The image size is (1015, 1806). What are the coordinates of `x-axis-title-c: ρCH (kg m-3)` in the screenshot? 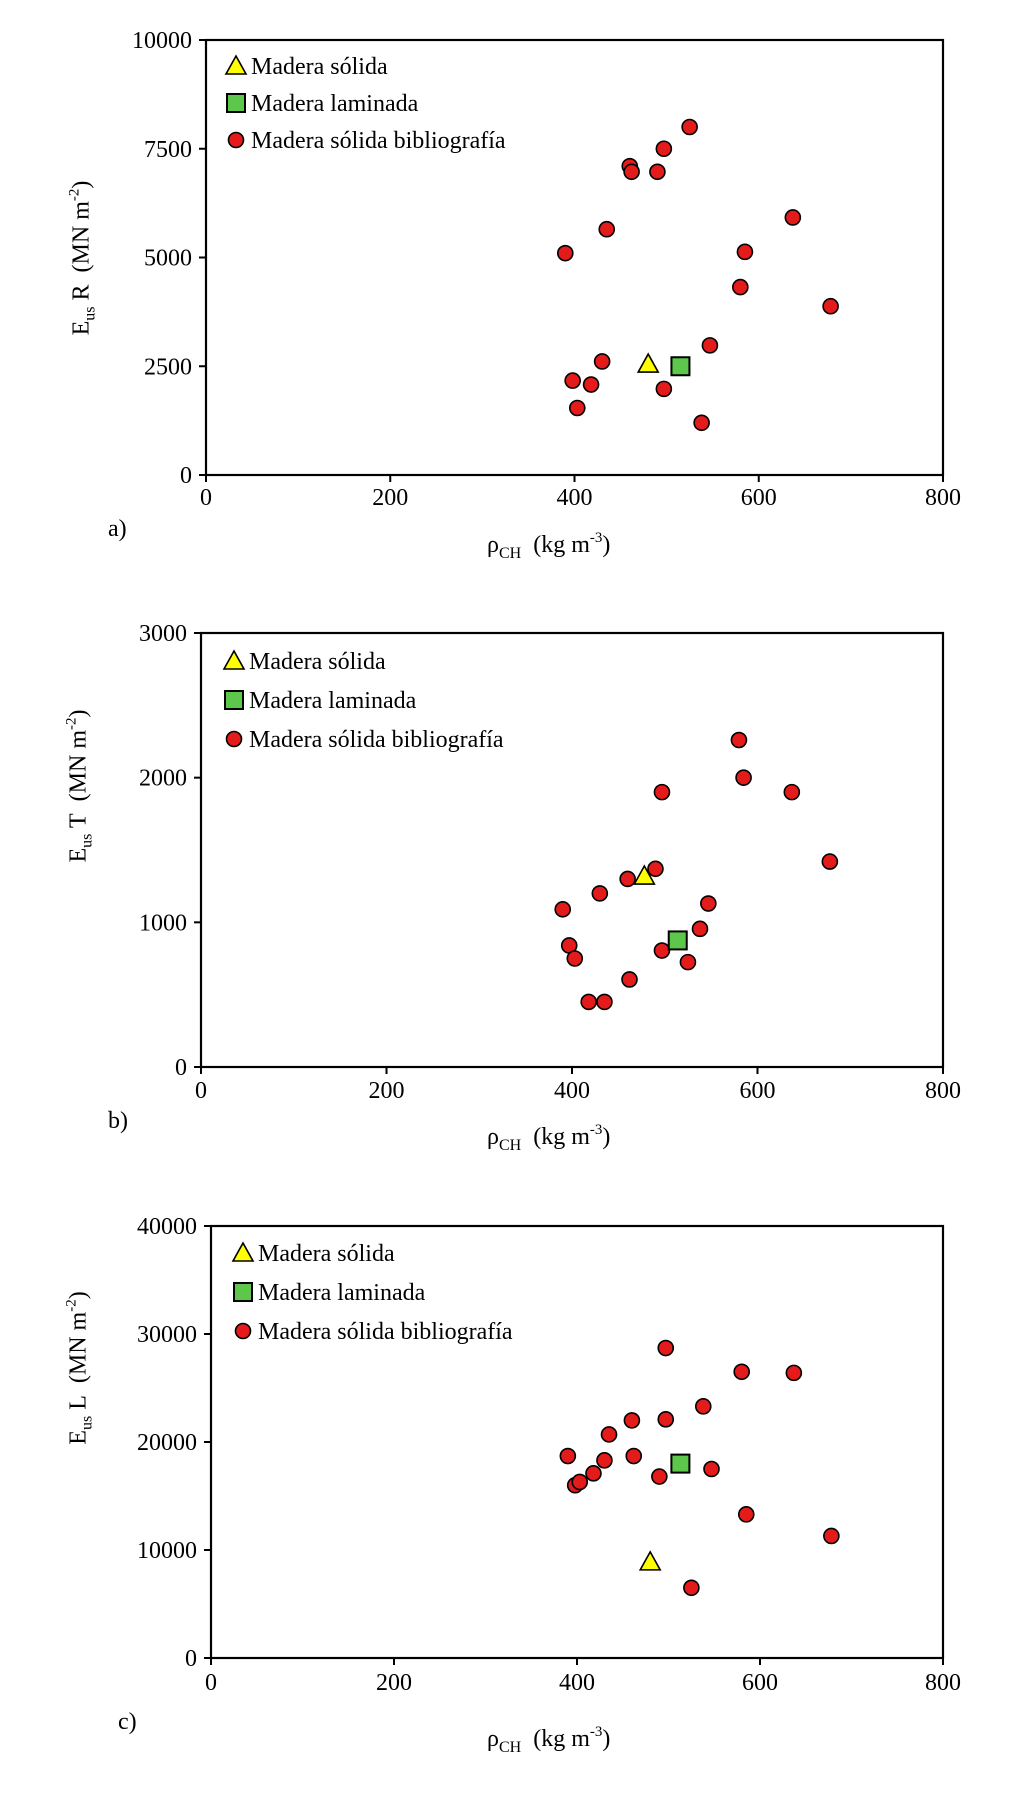 It's located at (548, 1740).